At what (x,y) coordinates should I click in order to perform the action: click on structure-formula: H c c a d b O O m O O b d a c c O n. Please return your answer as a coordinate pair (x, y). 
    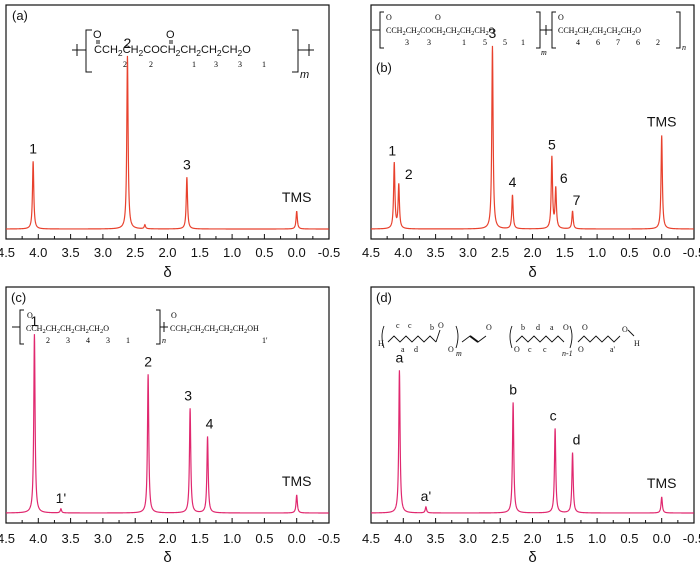
    Looking at the image, I should click on (509, 339).